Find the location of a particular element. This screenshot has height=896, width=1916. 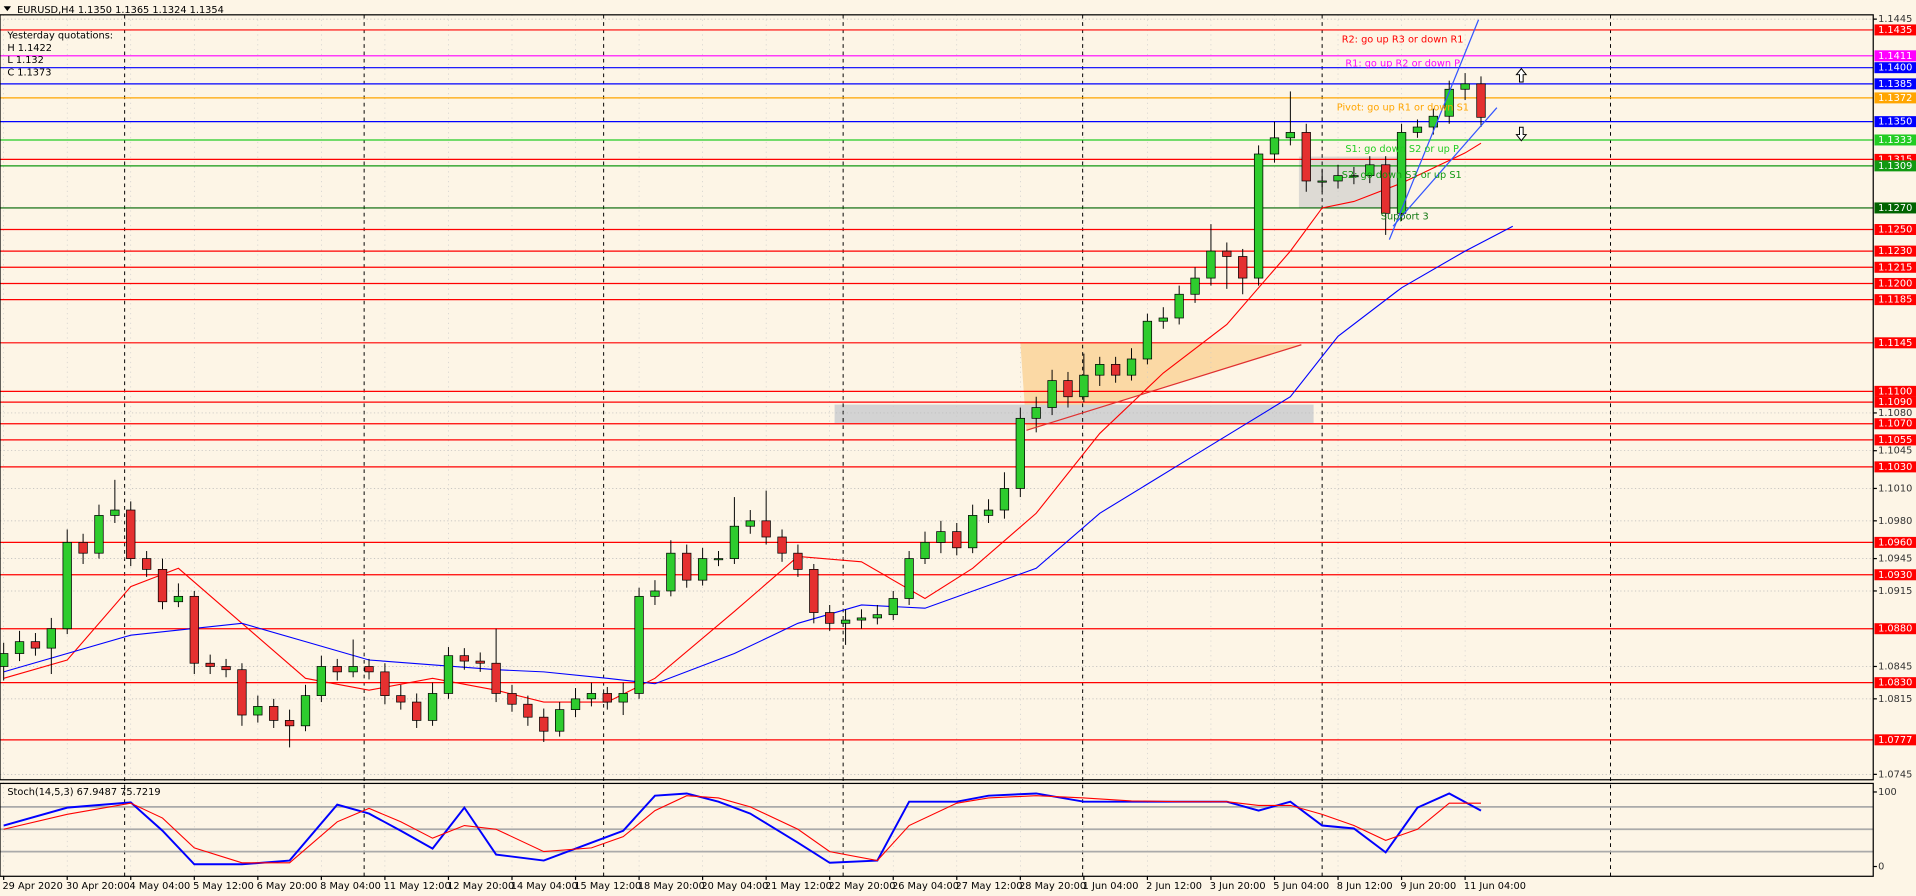

level-label: 1.0777 is located at coordinates (1895, 740).